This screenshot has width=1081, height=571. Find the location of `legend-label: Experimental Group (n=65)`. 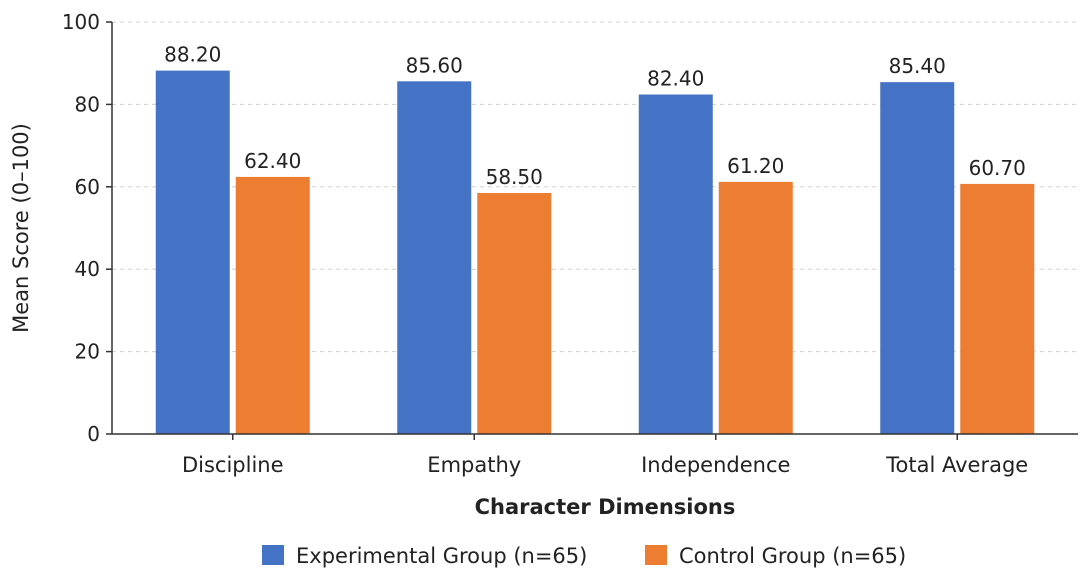

legend-label: Experimental Group (n=65) is located at coordinates (441, 556).